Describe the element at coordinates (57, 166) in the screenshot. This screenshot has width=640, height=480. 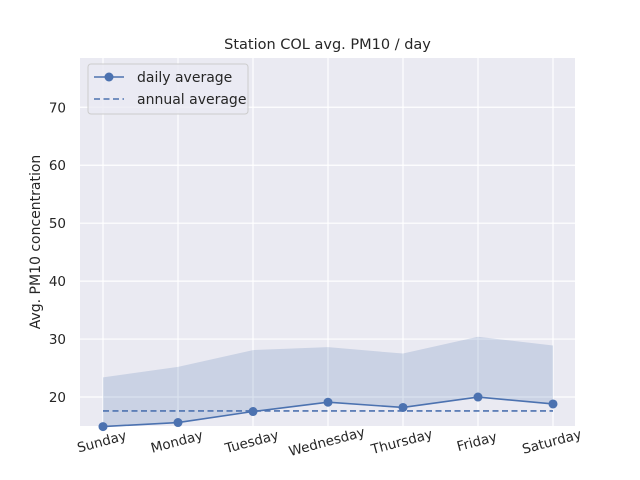
I see `y-tick-label: 60` at that location.